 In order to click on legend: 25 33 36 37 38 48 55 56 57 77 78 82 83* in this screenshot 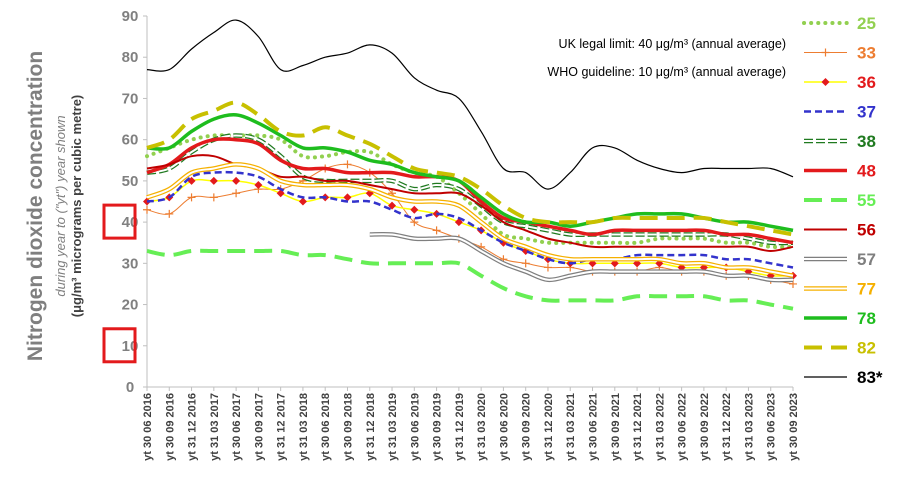, I will do `click(842, 200)`.